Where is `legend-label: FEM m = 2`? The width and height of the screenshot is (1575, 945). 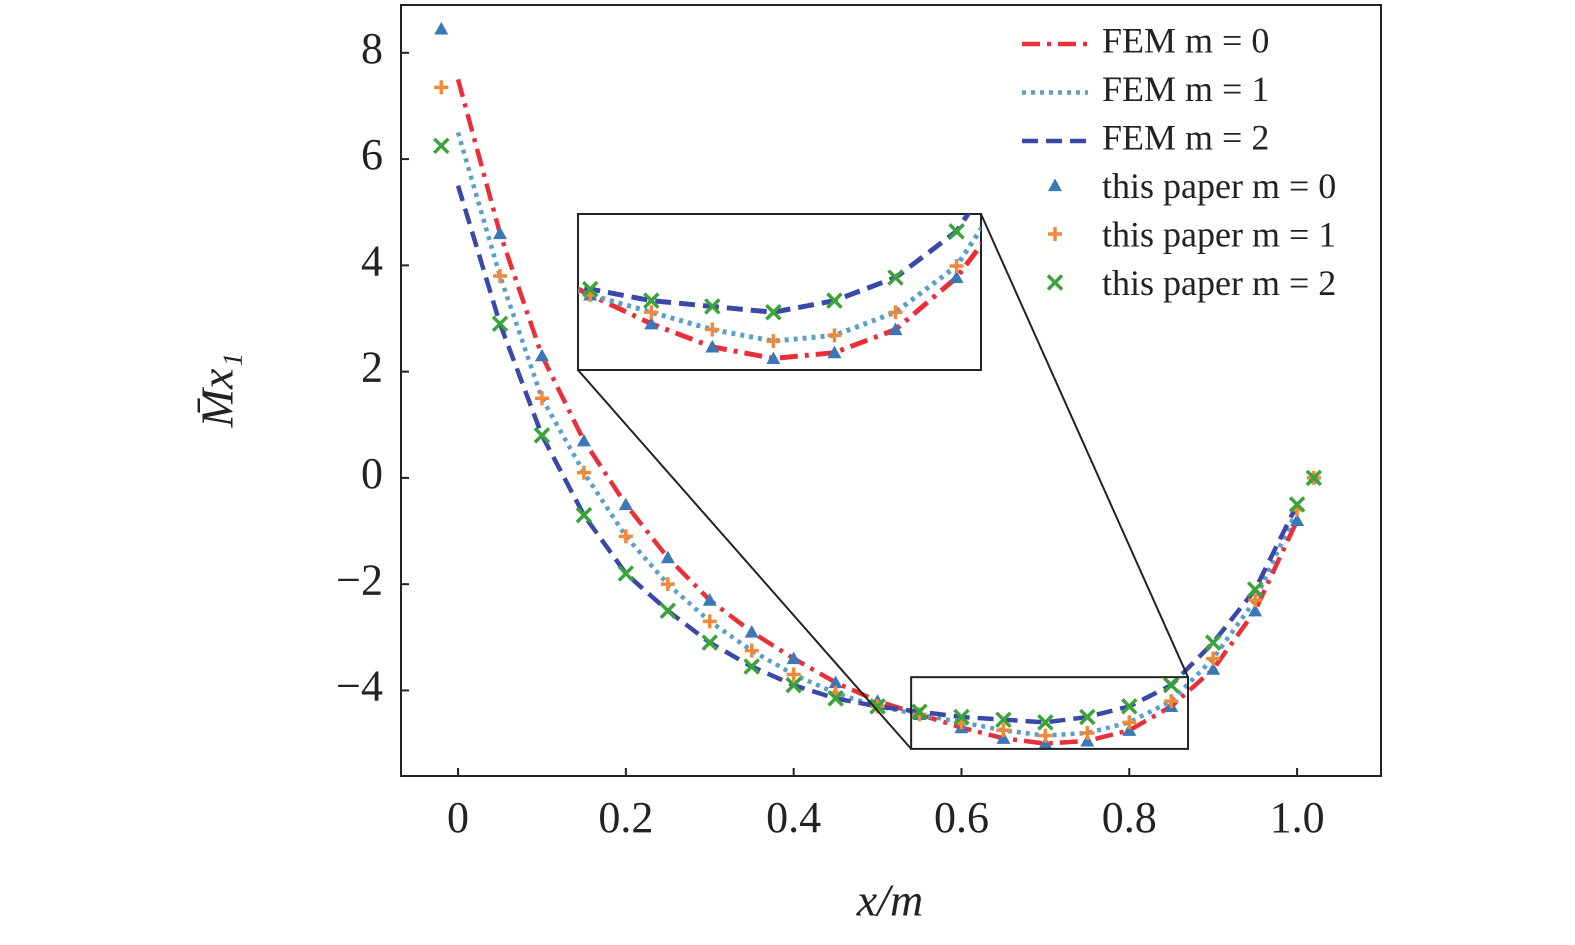
legend-label: FEM m = 2 is located at coordinates (1185, 137).